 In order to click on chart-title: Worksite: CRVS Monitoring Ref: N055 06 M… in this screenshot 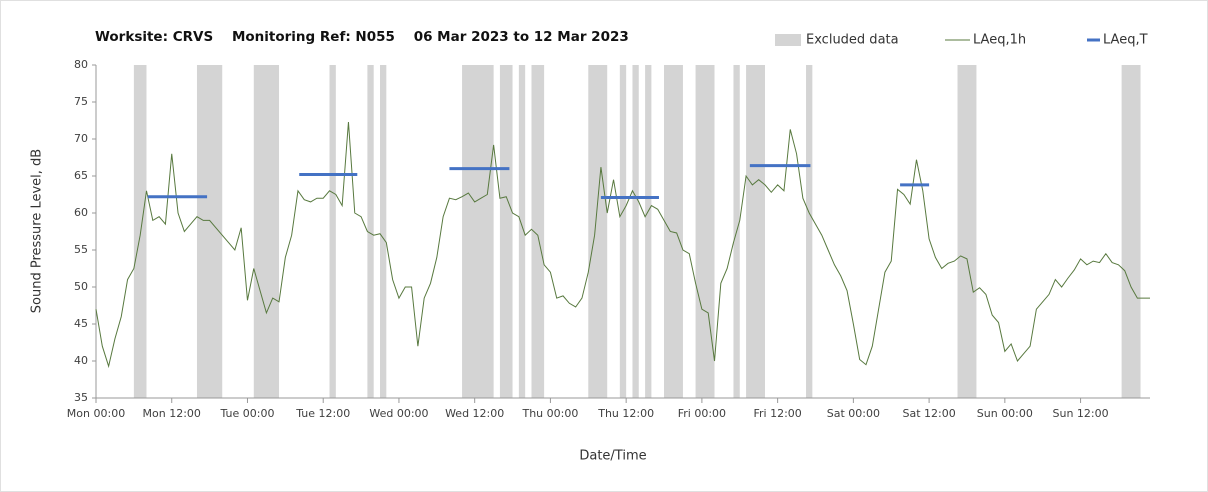, I will do `click(362, 37)`.